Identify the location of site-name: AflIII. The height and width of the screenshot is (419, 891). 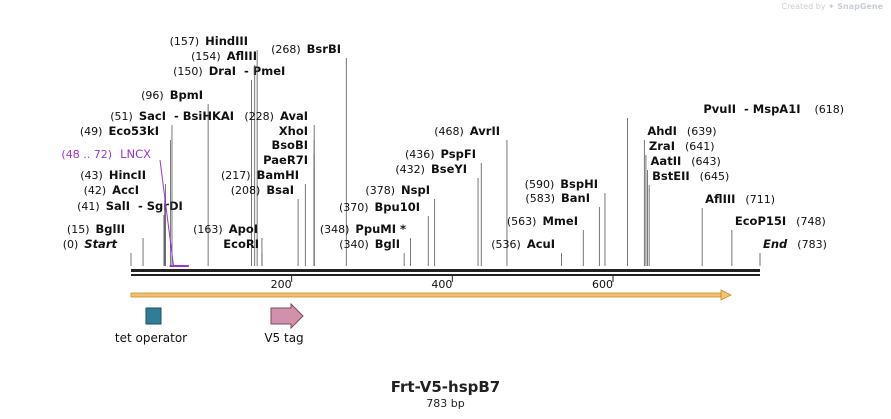
(242, 56).